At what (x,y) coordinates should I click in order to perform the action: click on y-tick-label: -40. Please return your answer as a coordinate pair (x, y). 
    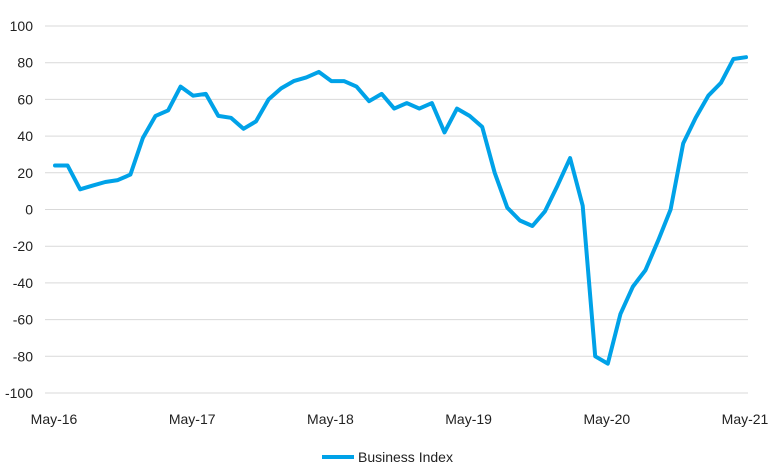
    Looking at the image, I should click on (23, 283).